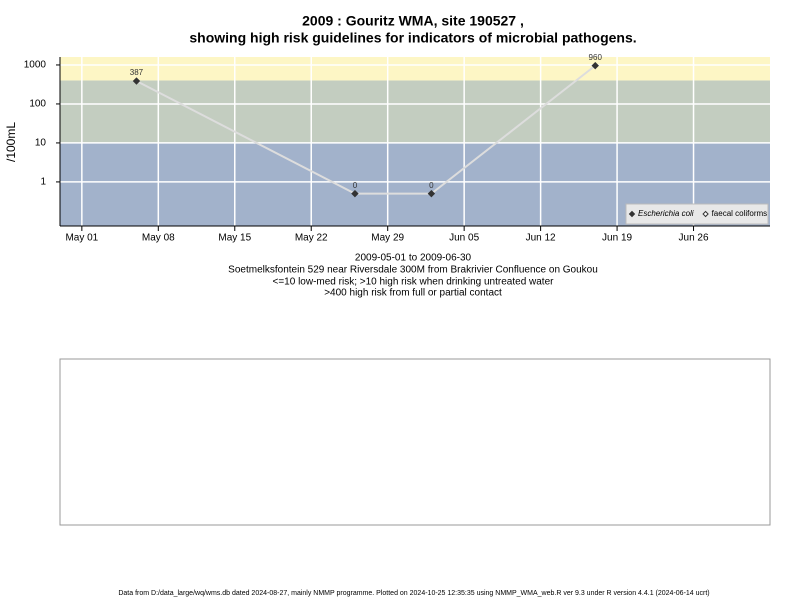  What do you see at coordinates (234, 238) in the screenshot?
I see `x-tick-label: May 15` at bounding box center [234, 238].